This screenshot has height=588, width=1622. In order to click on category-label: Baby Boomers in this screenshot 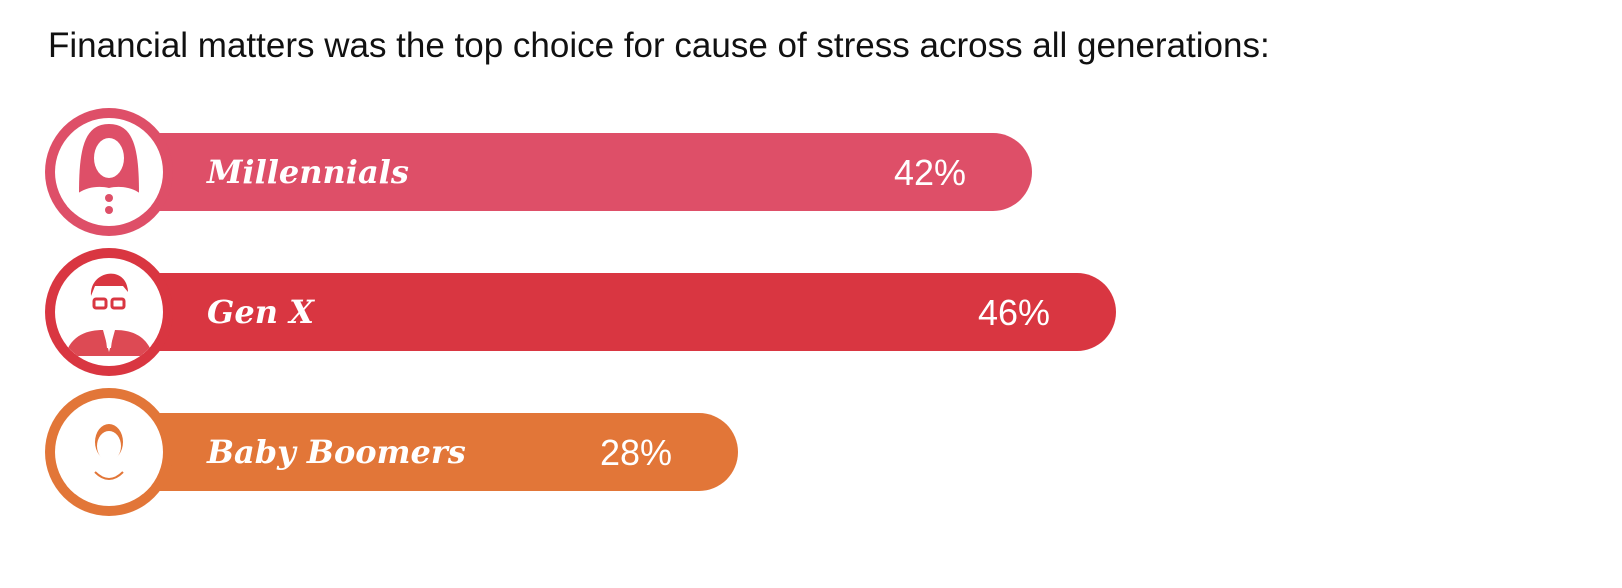, I will do `click(336, 452)`.